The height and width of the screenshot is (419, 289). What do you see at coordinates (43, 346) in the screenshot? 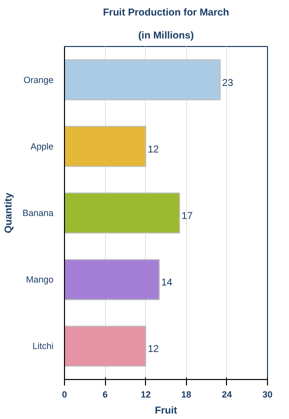
I see `y-tick-label: Litchi` at bounding box center [43, 346].